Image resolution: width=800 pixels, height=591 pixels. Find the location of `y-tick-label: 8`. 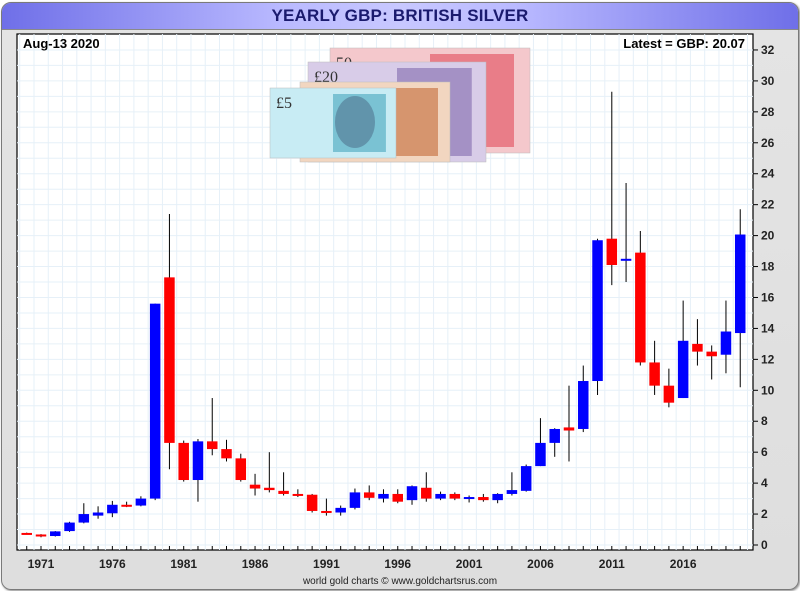

y-tick-label: 8 is located at coordinates (764, 421).